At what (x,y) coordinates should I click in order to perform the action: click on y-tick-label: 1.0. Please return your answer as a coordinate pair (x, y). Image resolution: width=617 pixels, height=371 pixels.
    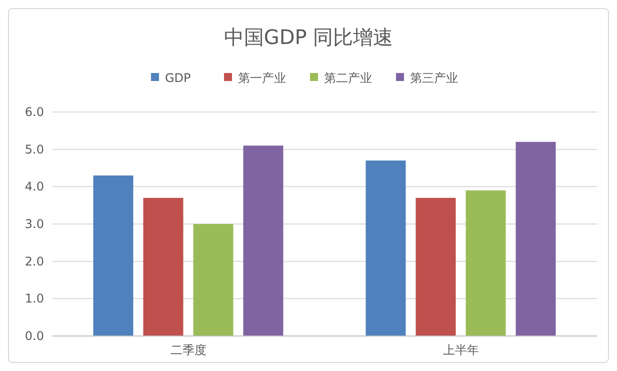
    Looking at the image, I should click on (34, 299).